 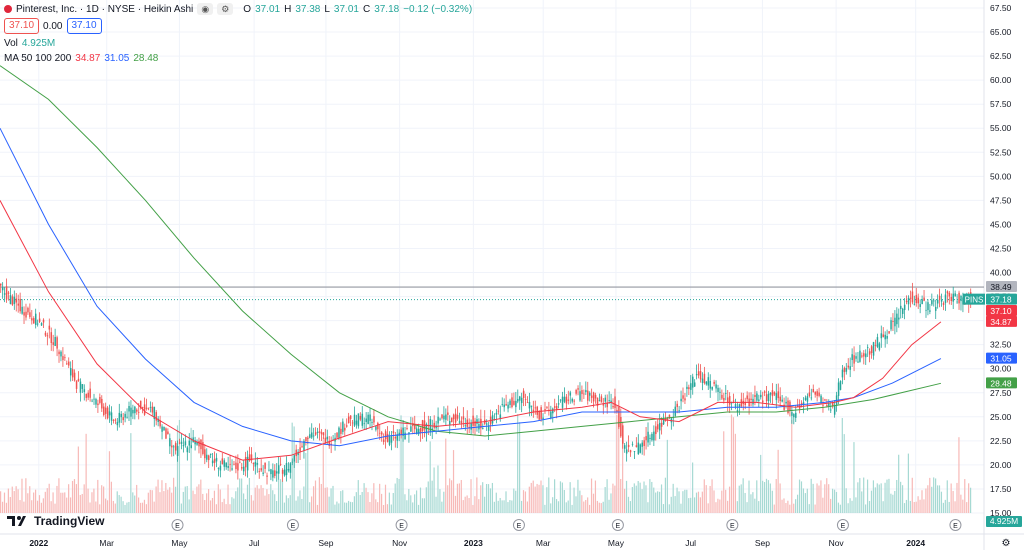 What do you see at coordinates (38, 58) in the screenshot?
I see `ma-label: MA 50 100 200` at bounding box center [38, 58].